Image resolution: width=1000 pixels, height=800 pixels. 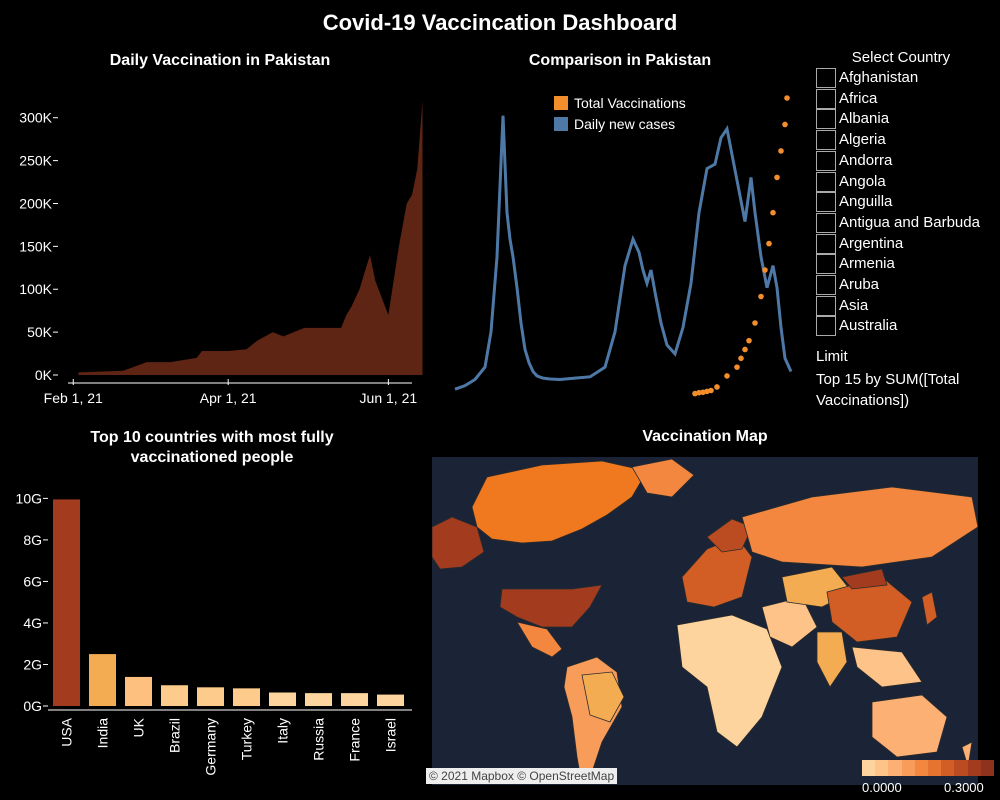 What do you see at coordinates (832, 659) in the screenshot?
I see `map-india` at bounding box center [832, 659].